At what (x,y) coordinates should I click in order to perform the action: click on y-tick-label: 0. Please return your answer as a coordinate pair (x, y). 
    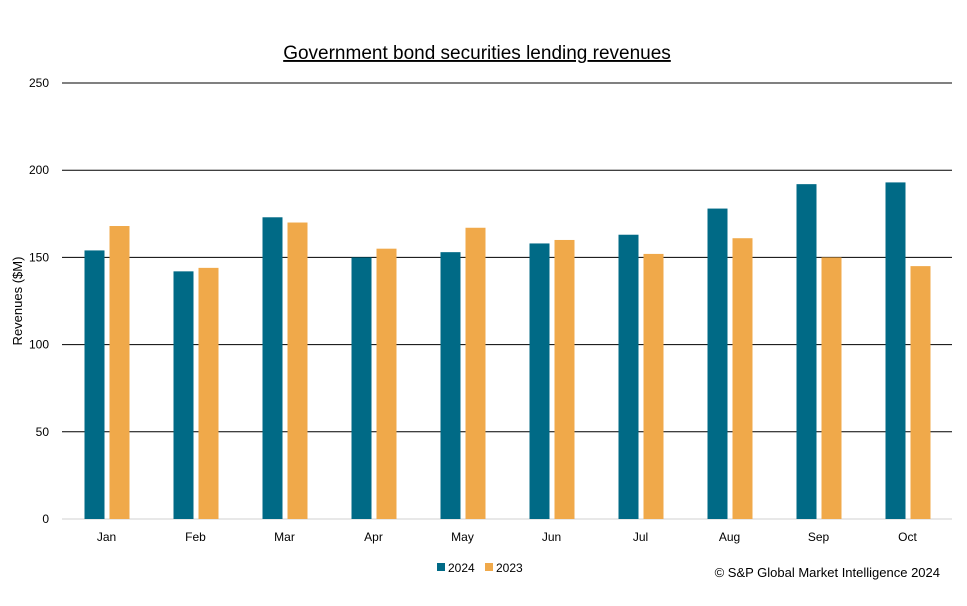
    Looking at the image, I should click on (45, 519).